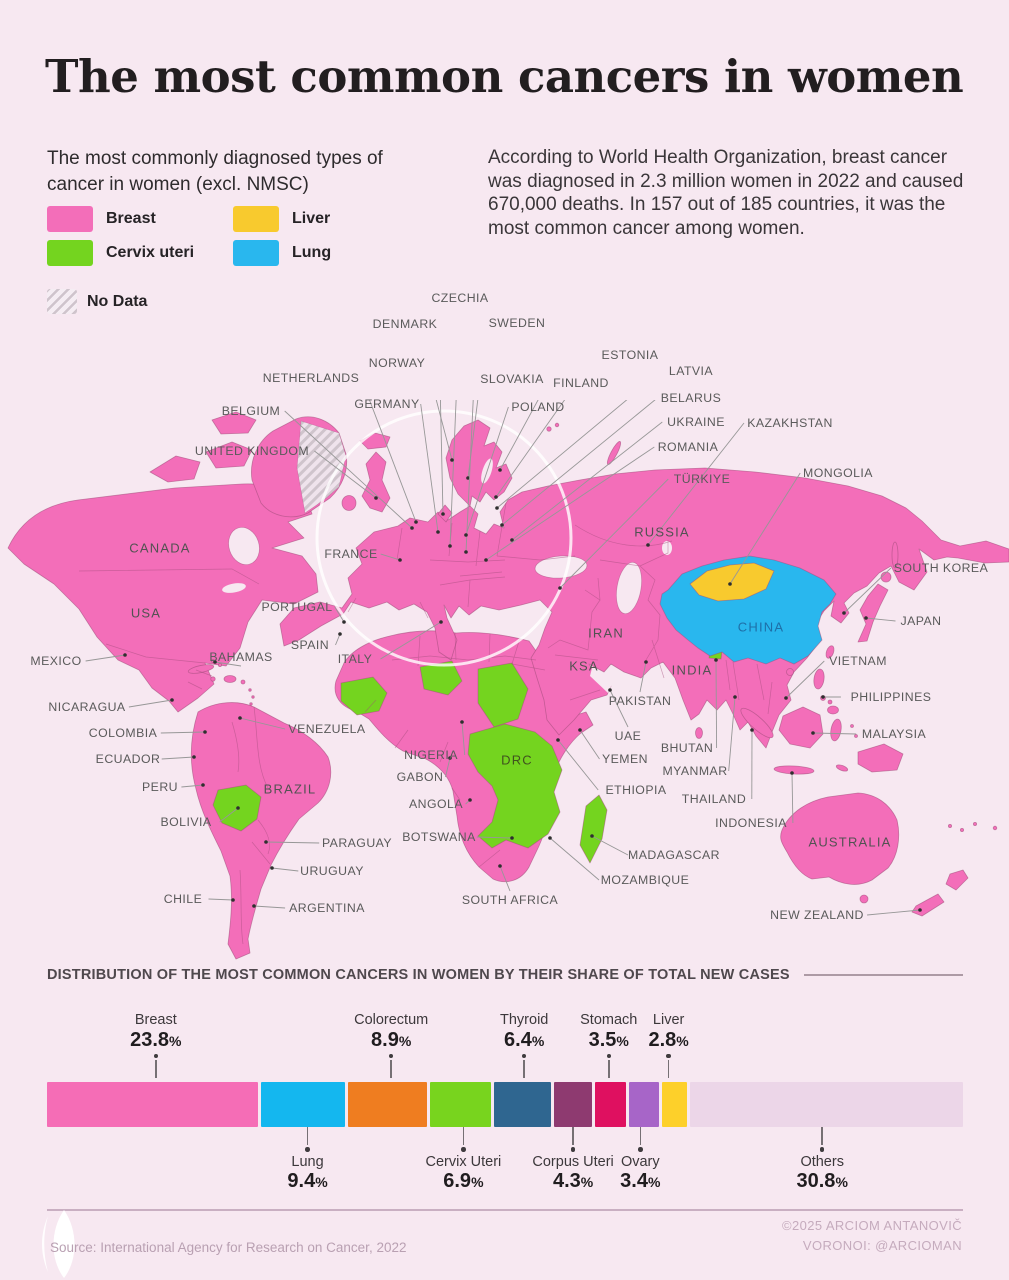 The width and height of the screenshot is (1009, 1280). I want to click on leader-dot-south-africa, so click(500, 866).